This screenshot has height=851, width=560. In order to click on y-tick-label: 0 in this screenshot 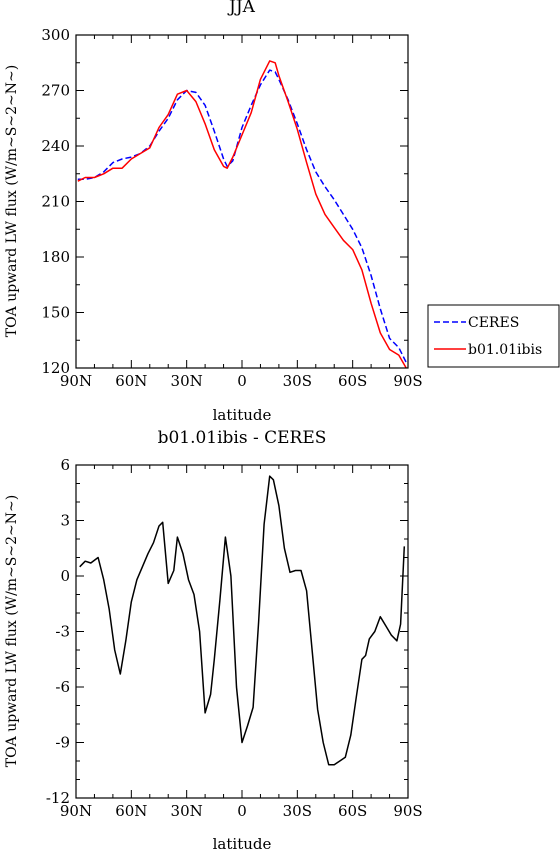, I will do `click(65, 576)`.